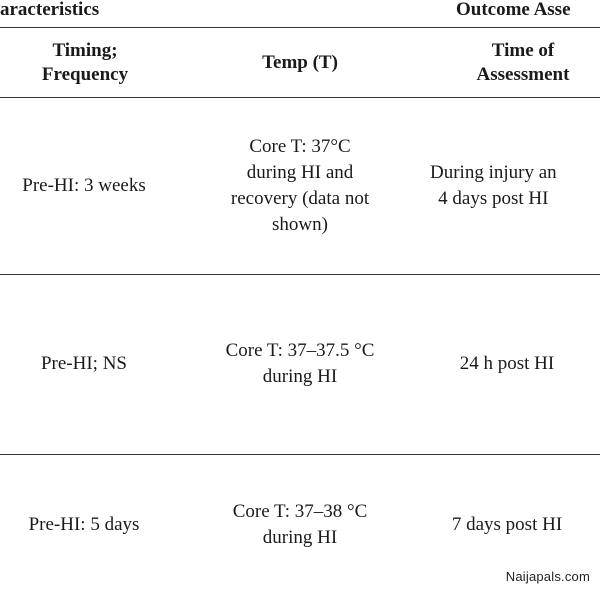 The width and height of the screenshot is (600, 600). I want to click on table-row-3-assessment: 7 days post HI, so click(507, 524).